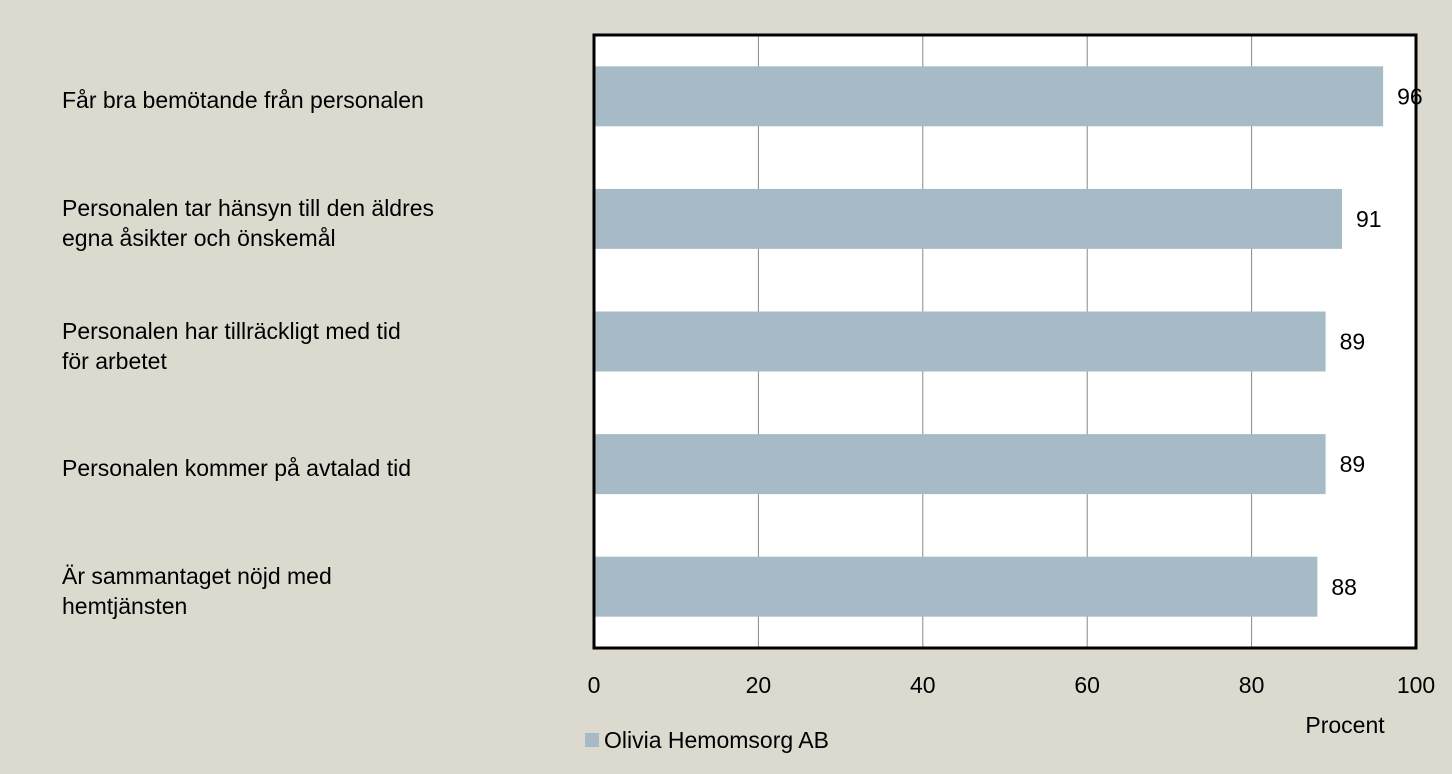 The height and width of the screenshot is (774, 1452). I want to click on x-tick-label: 100, so click(1416, 685).